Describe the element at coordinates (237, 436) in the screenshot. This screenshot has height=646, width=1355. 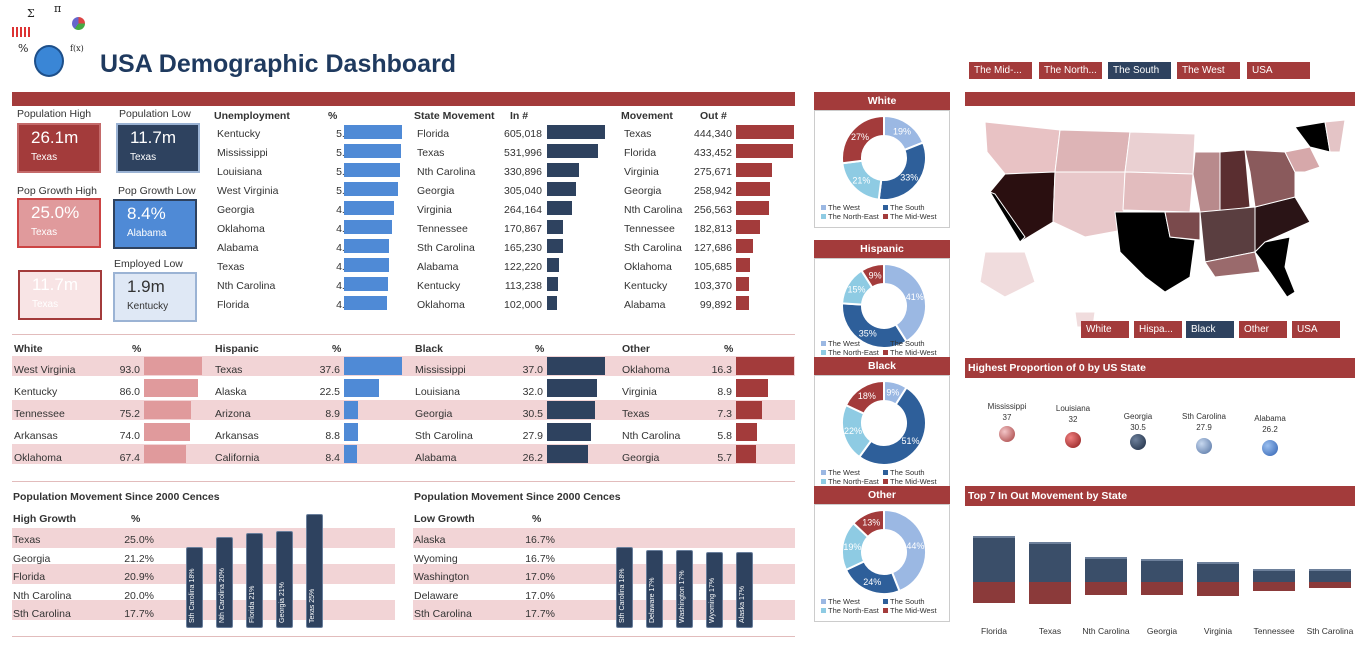
I see `row-label: Arkansas` at that location.